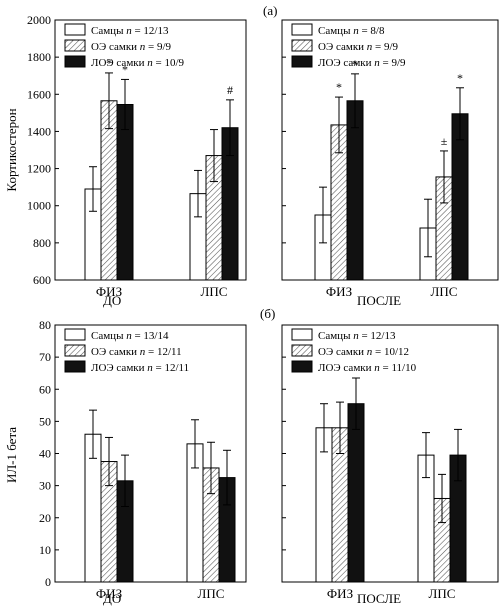  I want to click on y-tick-label: 60, so click(45, 389).